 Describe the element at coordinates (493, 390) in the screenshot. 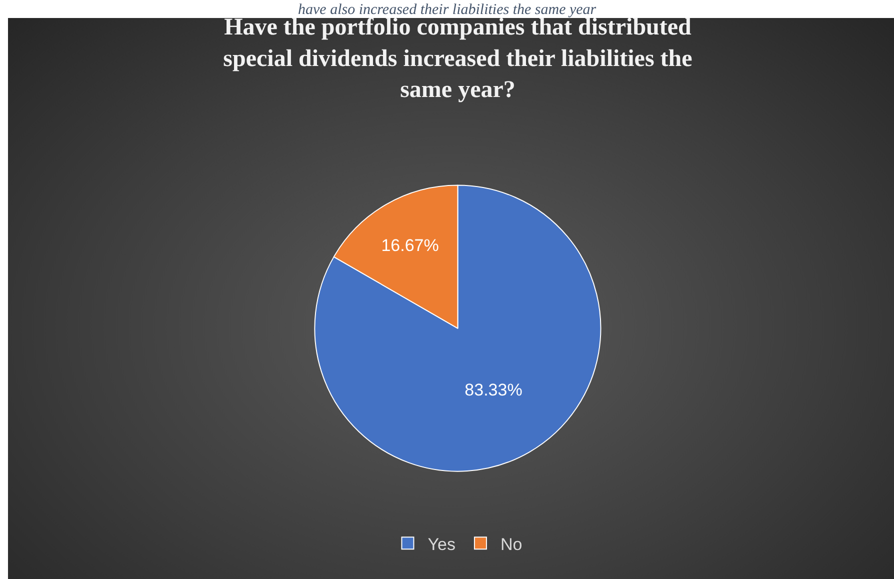

I see `data-label: 83.33%` at that location.